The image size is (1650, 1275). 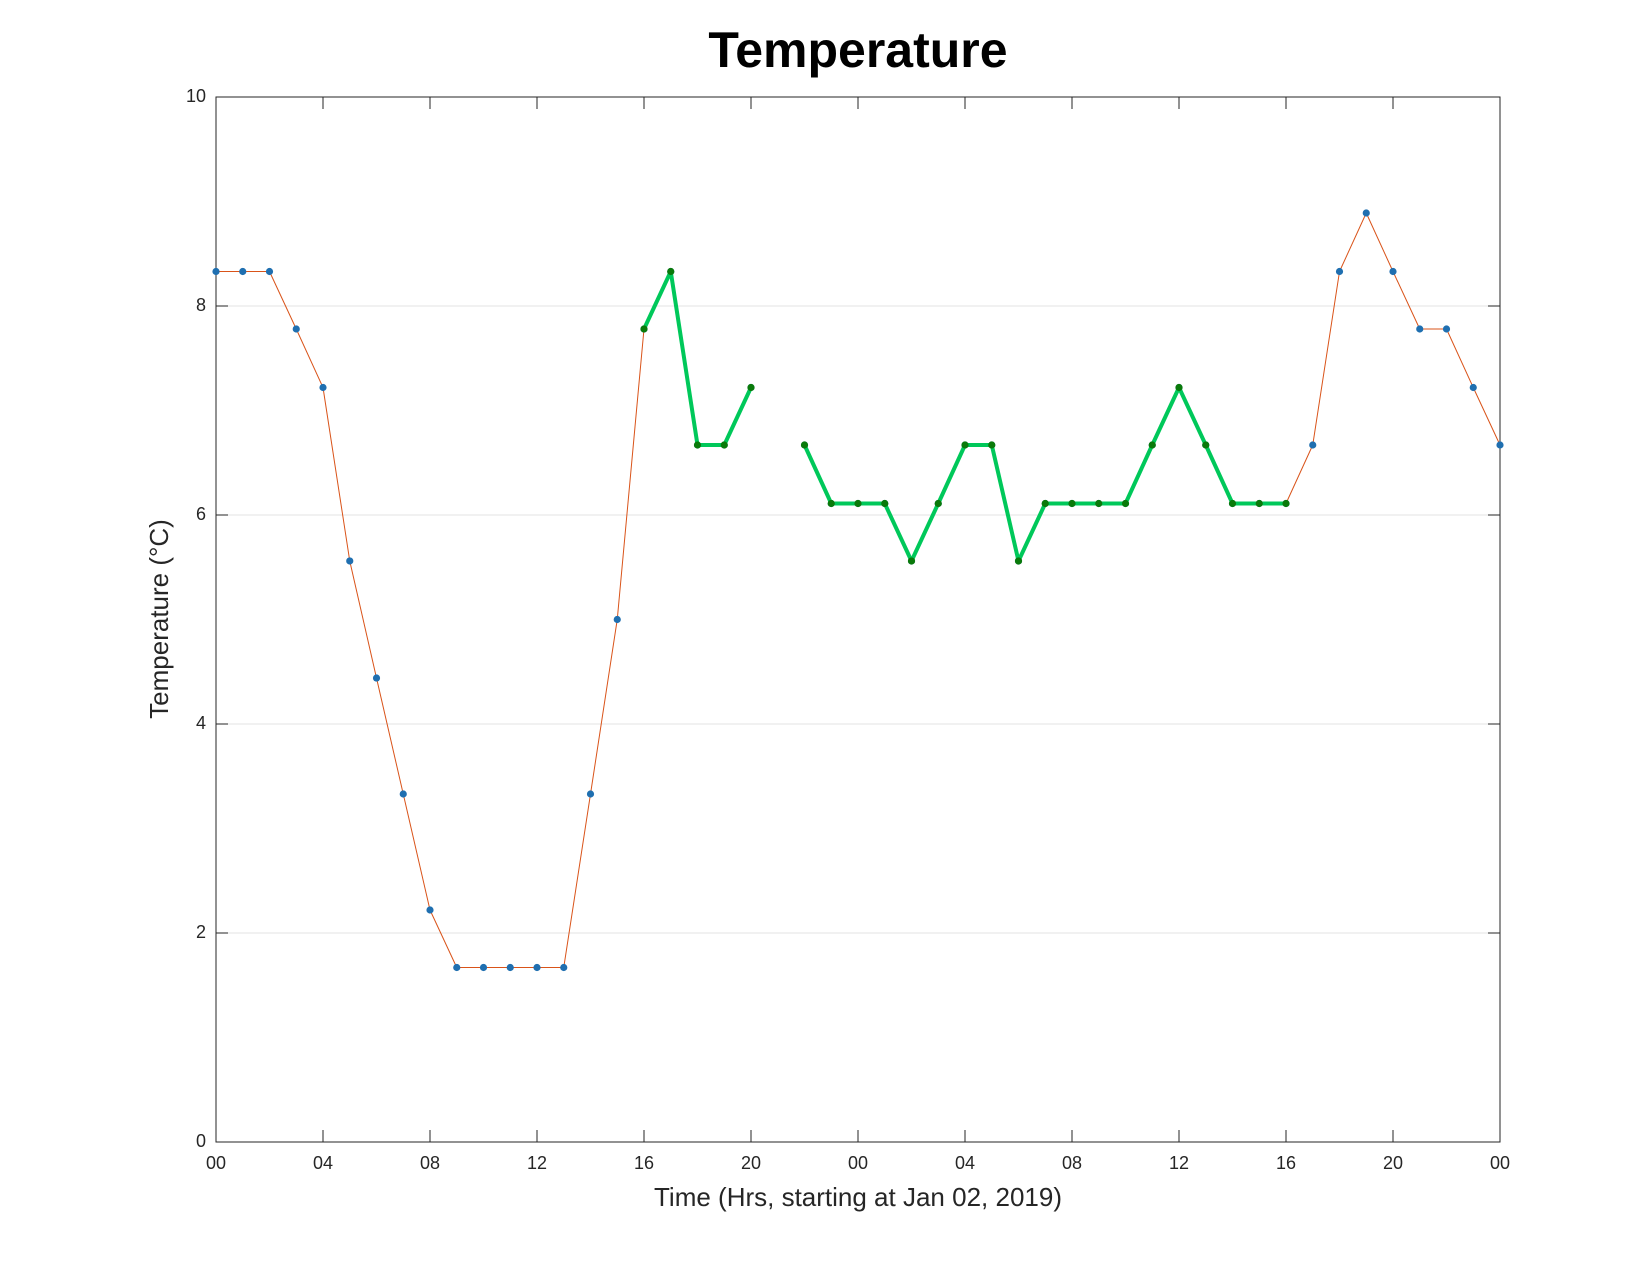 What do you see at coordinates (857, 50) in the screenshot?
I see `chart-title: Temperature` at bounding box center [857, 50].